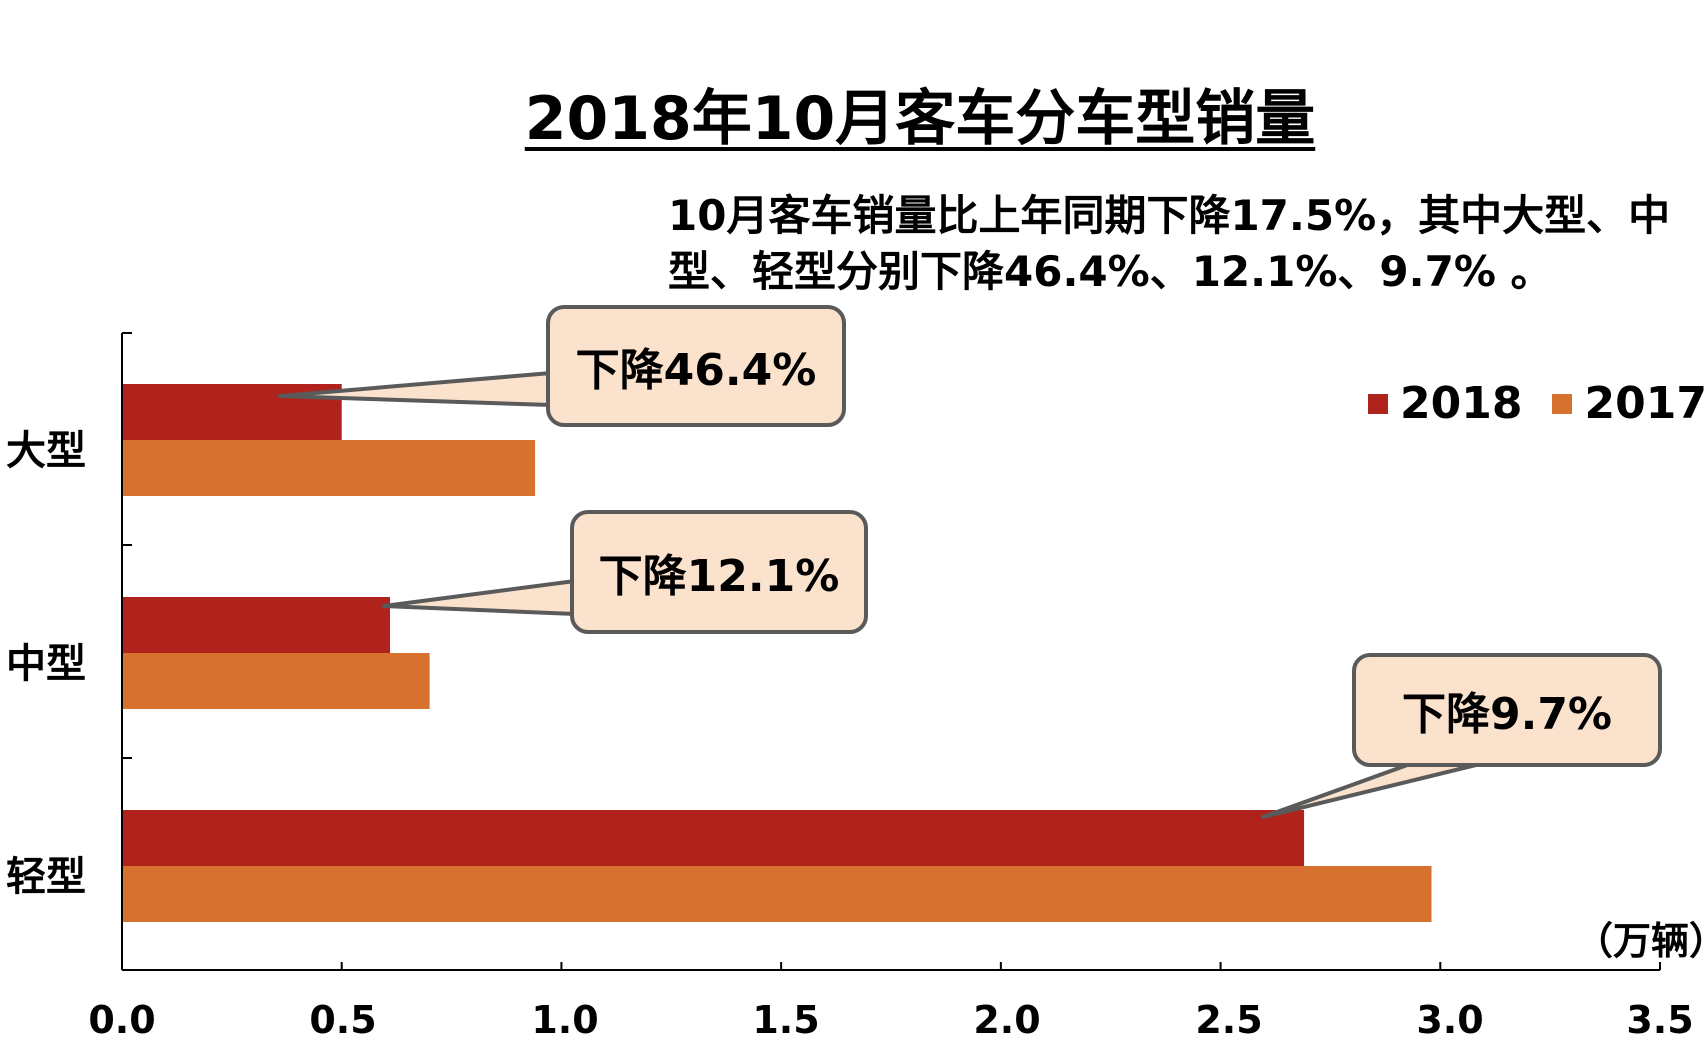 The image size is (1706, 1064). Describe the element at coordinates (122, 1020) in the screenshot. I see `x-tick-label: 0.0` at that location.